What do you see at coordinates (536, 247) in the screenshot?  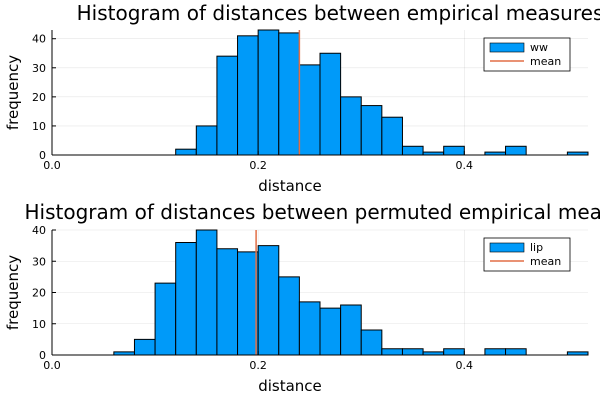 I see `legend-label: lip` at bounding box center [536, 247].